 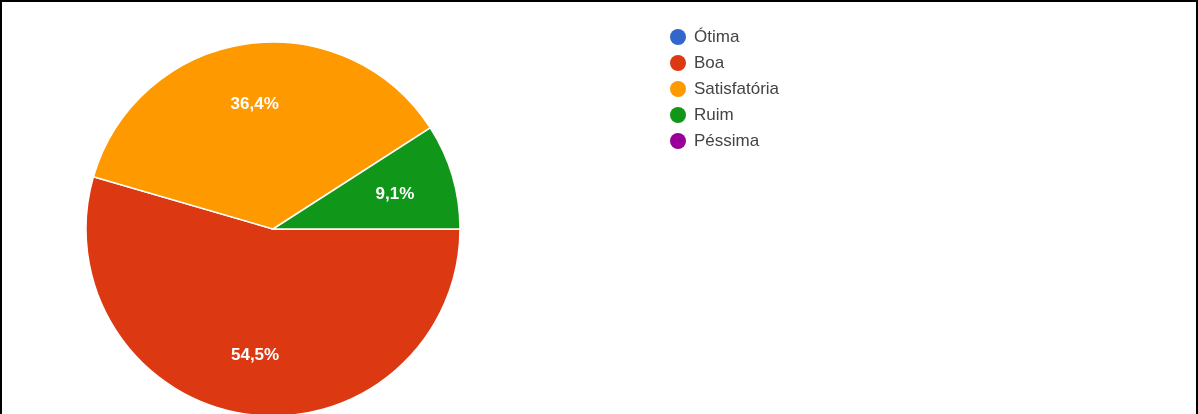 I want to click on data-label: 54,5%, so click(x=255, y=355).